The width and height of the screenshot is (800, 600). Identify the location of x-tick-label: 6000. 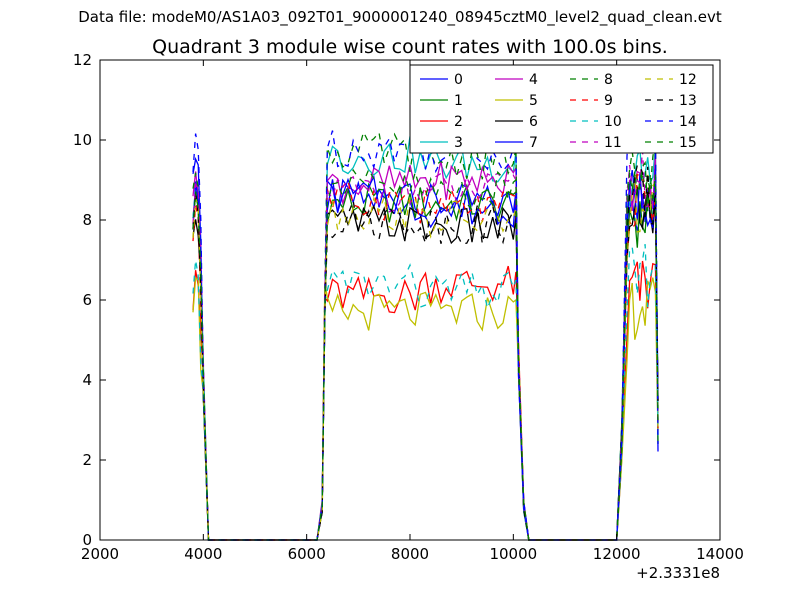
(307, 554).